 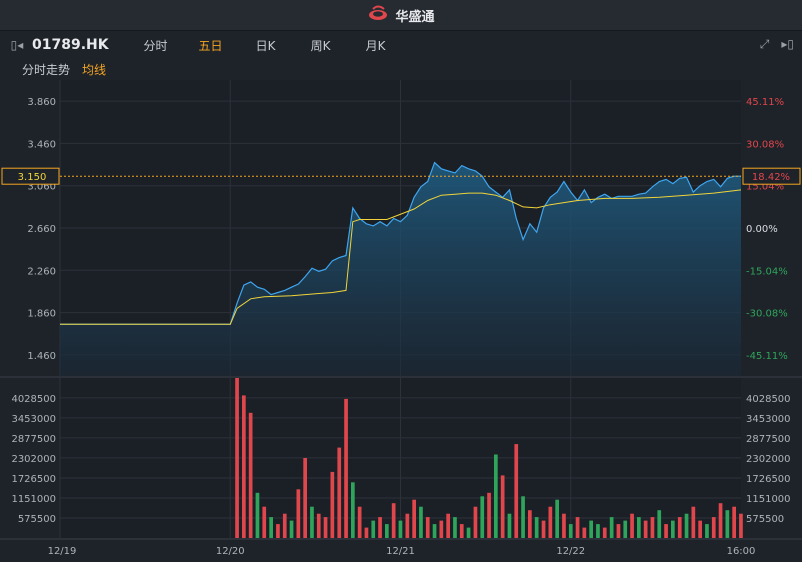 I want to click on price-axis-tick: 1.860, so click(x=41, y=314).